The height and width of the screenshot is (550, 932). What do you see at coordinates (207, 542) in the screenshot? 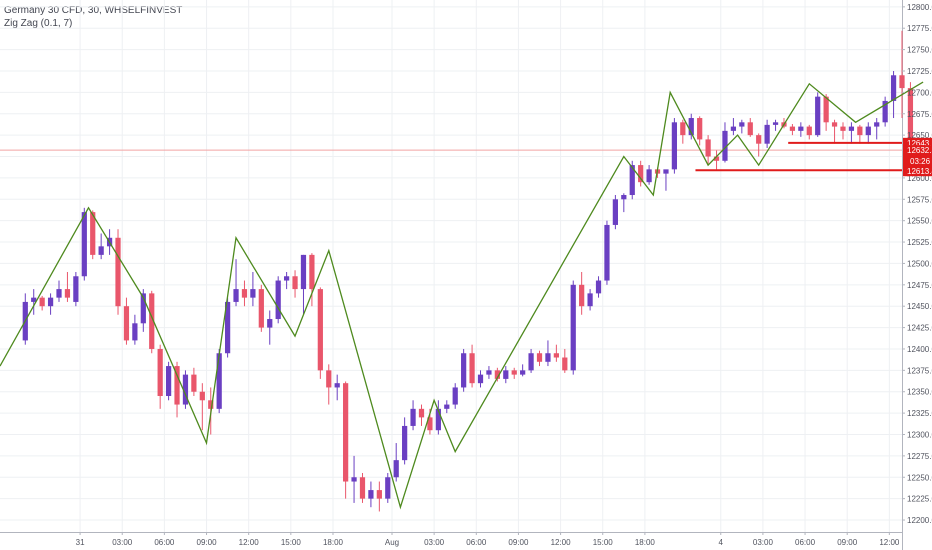
I see `time-tick-label: 09:00` at bounding box center [207, 542].